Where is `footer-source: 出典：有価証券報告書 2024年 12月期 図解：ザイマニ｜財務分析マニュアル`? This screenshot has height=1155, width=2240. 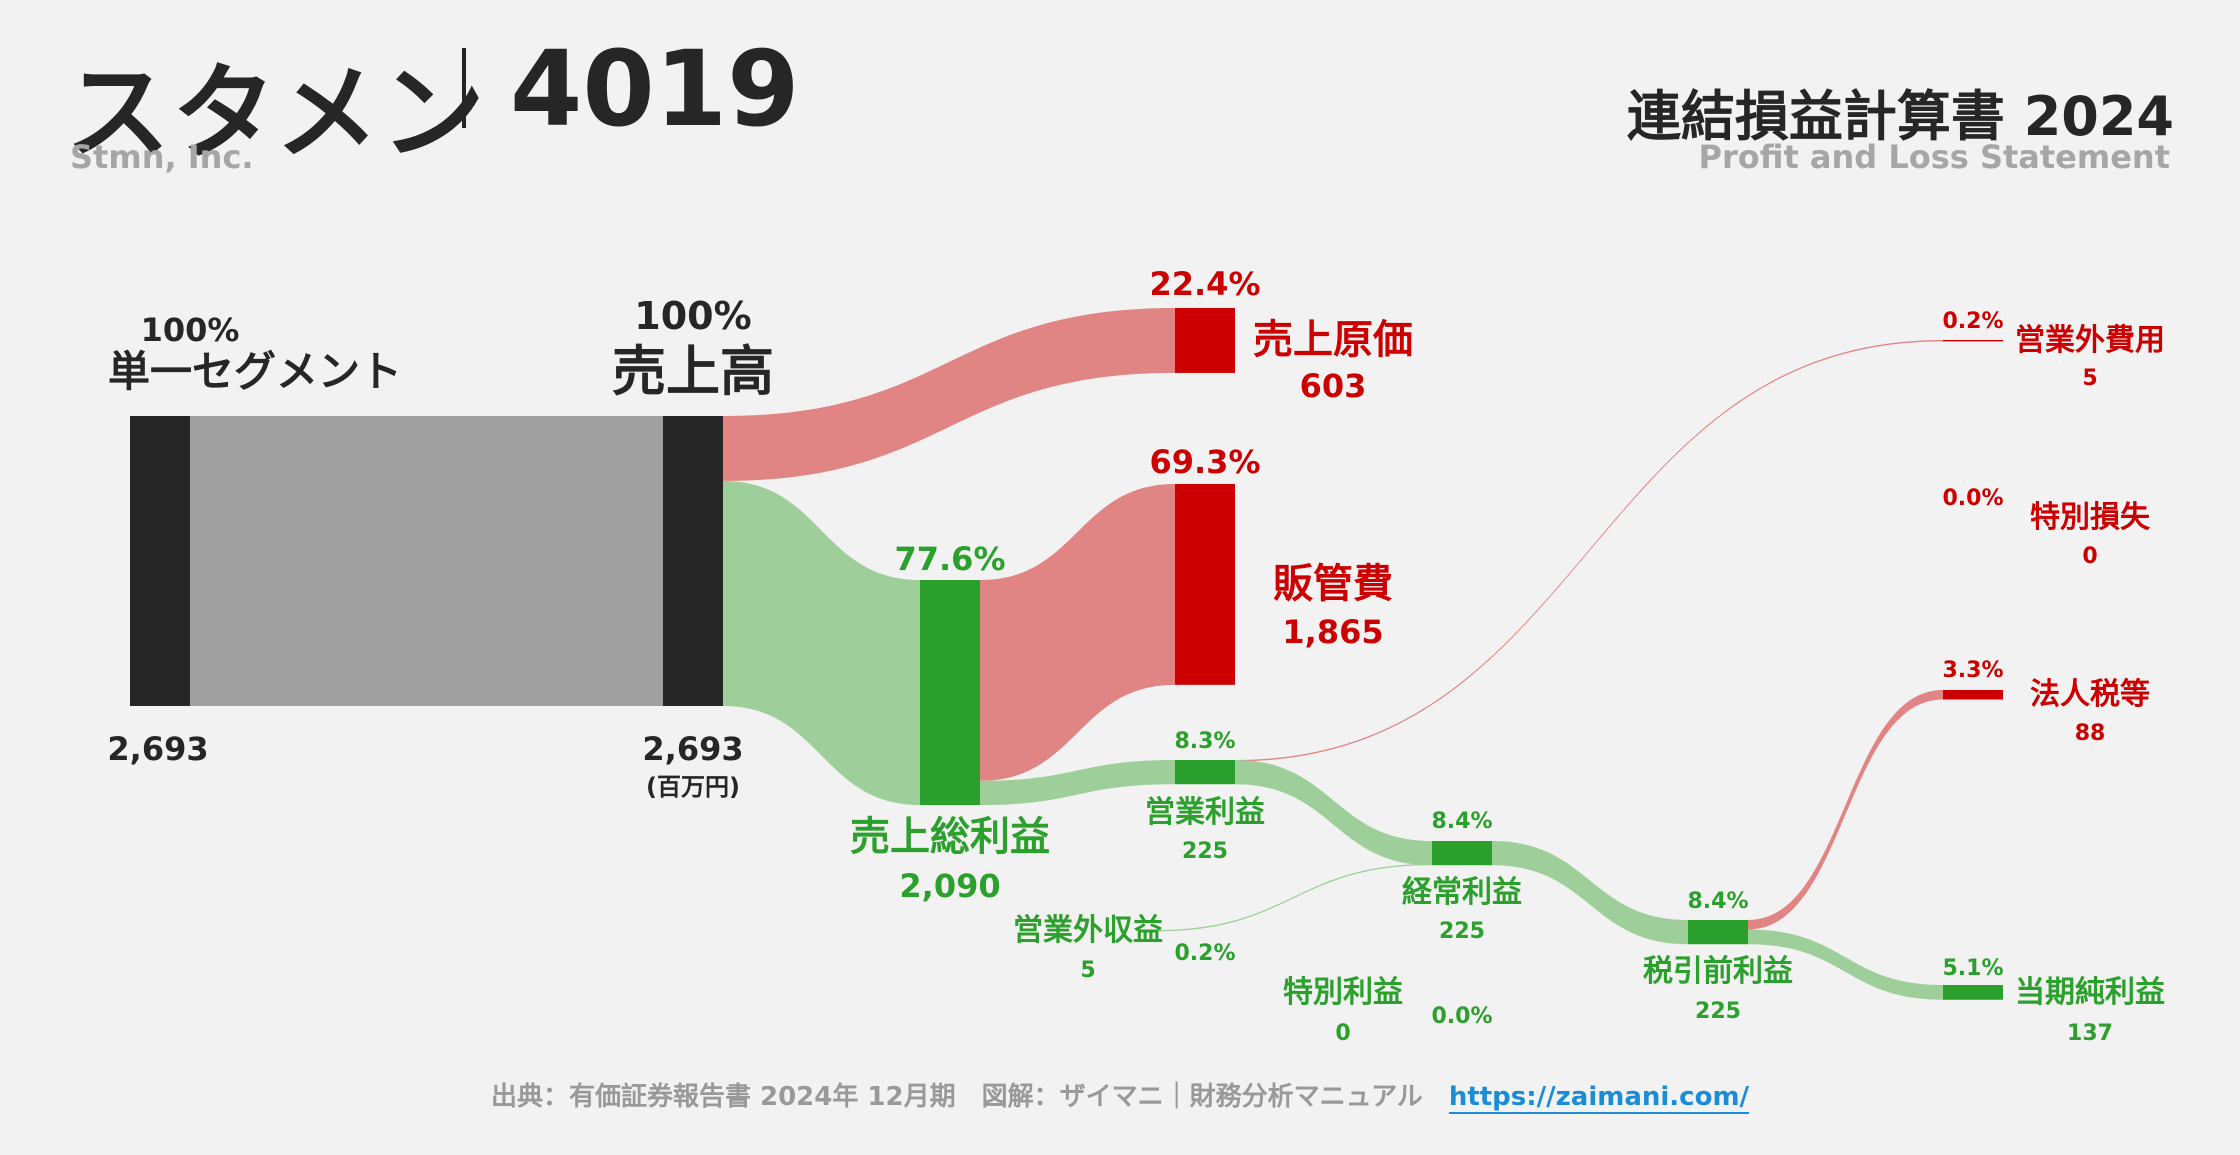
footer-source: 出典：有価証券報告書 2024年 12月期 図解：ザイマニ｜財務分析マニュアル is located at coordinates (956, 1097).